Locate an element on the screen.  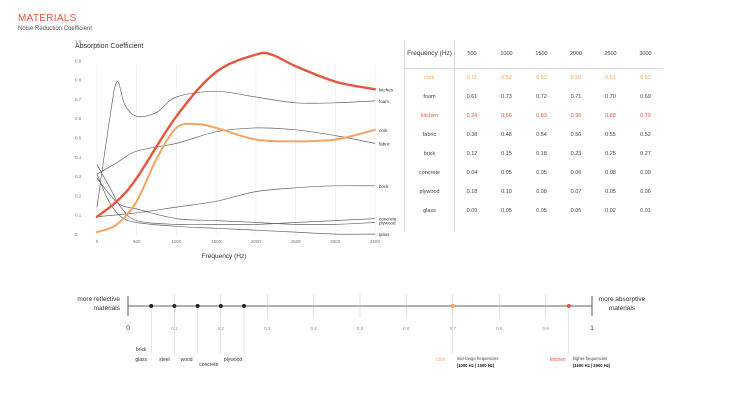
series-label-kitchen: kitchen is located at coordinates (386, 89).